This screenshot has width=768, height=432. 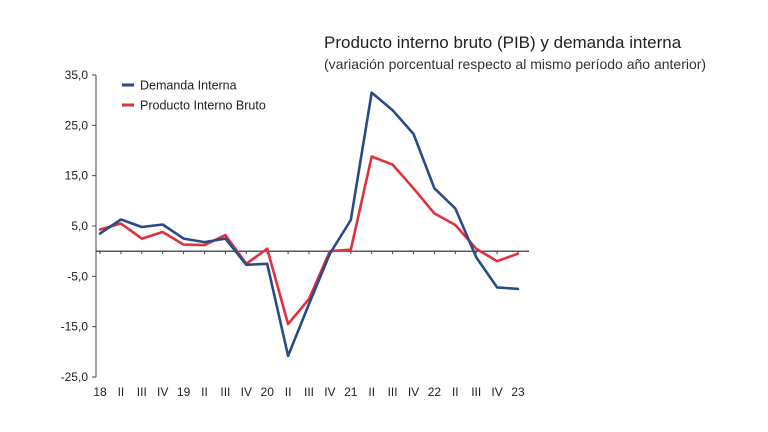 What do you see at coordinates (75, 327) in the screenshot?
I see `y-tick-label: -15,0` at bounding box center [75, 327].